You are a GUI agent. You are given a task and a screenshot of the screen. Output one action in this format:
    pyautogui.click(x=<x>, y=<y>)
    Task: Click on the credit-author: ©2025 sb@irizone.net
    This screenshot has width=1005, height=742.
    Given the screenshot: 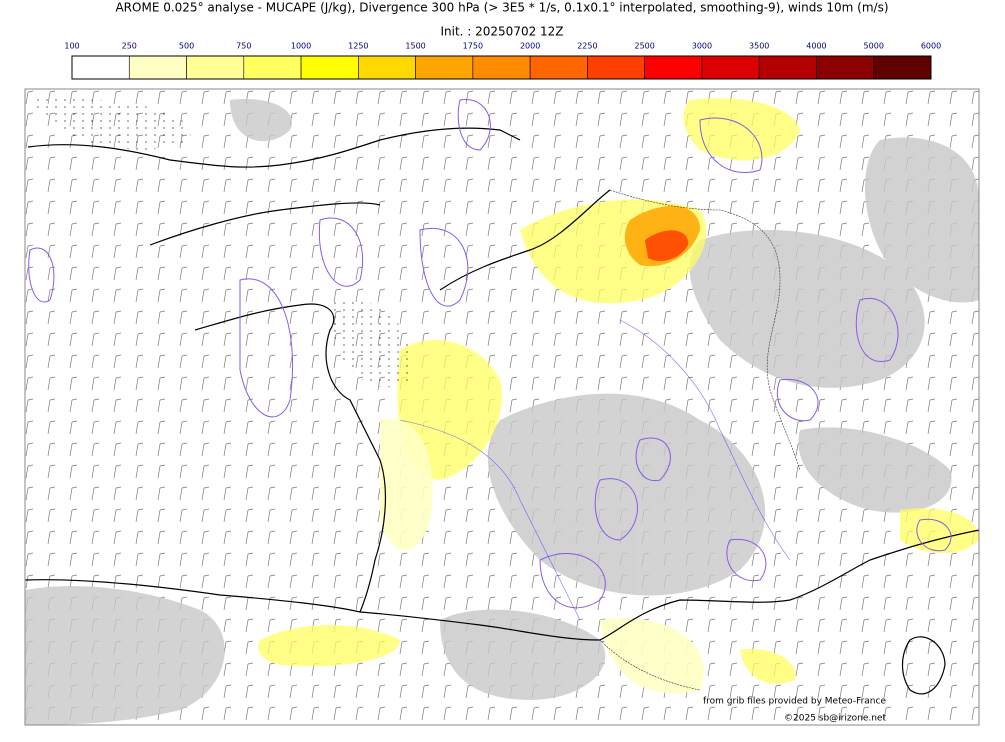 What is the action you would take?
    pyautogui.click(x=835, y=719)
    